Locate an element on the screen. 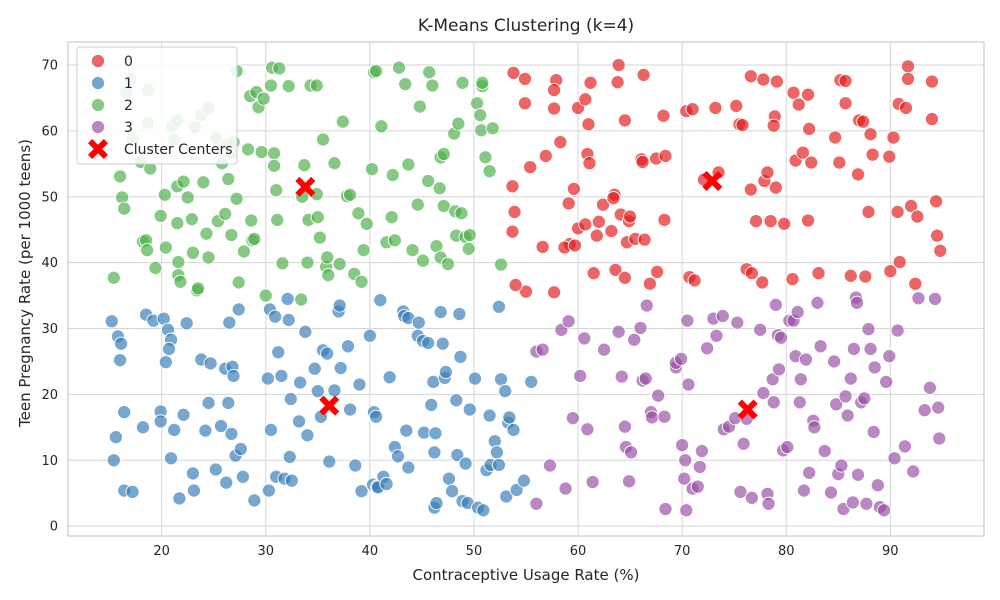 The width and height of the screenshot is (1000, 600). y-axis-label: Teen Pregnancy Rate (per 1000 teens) is located at coordinates (25, 283).